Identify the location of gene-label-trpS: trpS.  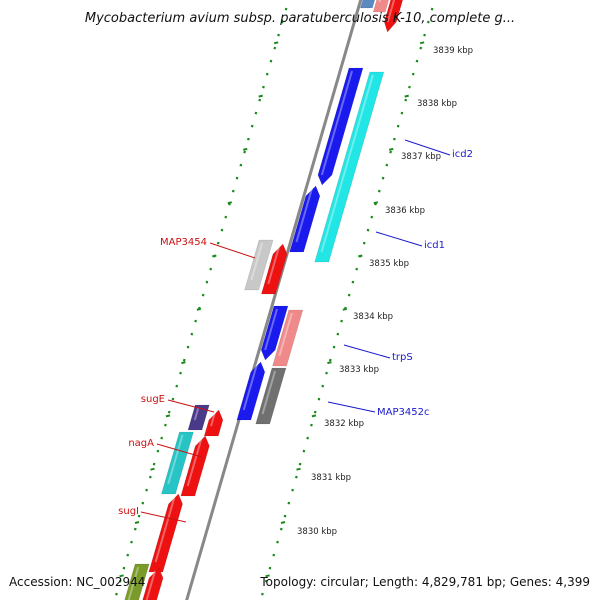
(402, 357).